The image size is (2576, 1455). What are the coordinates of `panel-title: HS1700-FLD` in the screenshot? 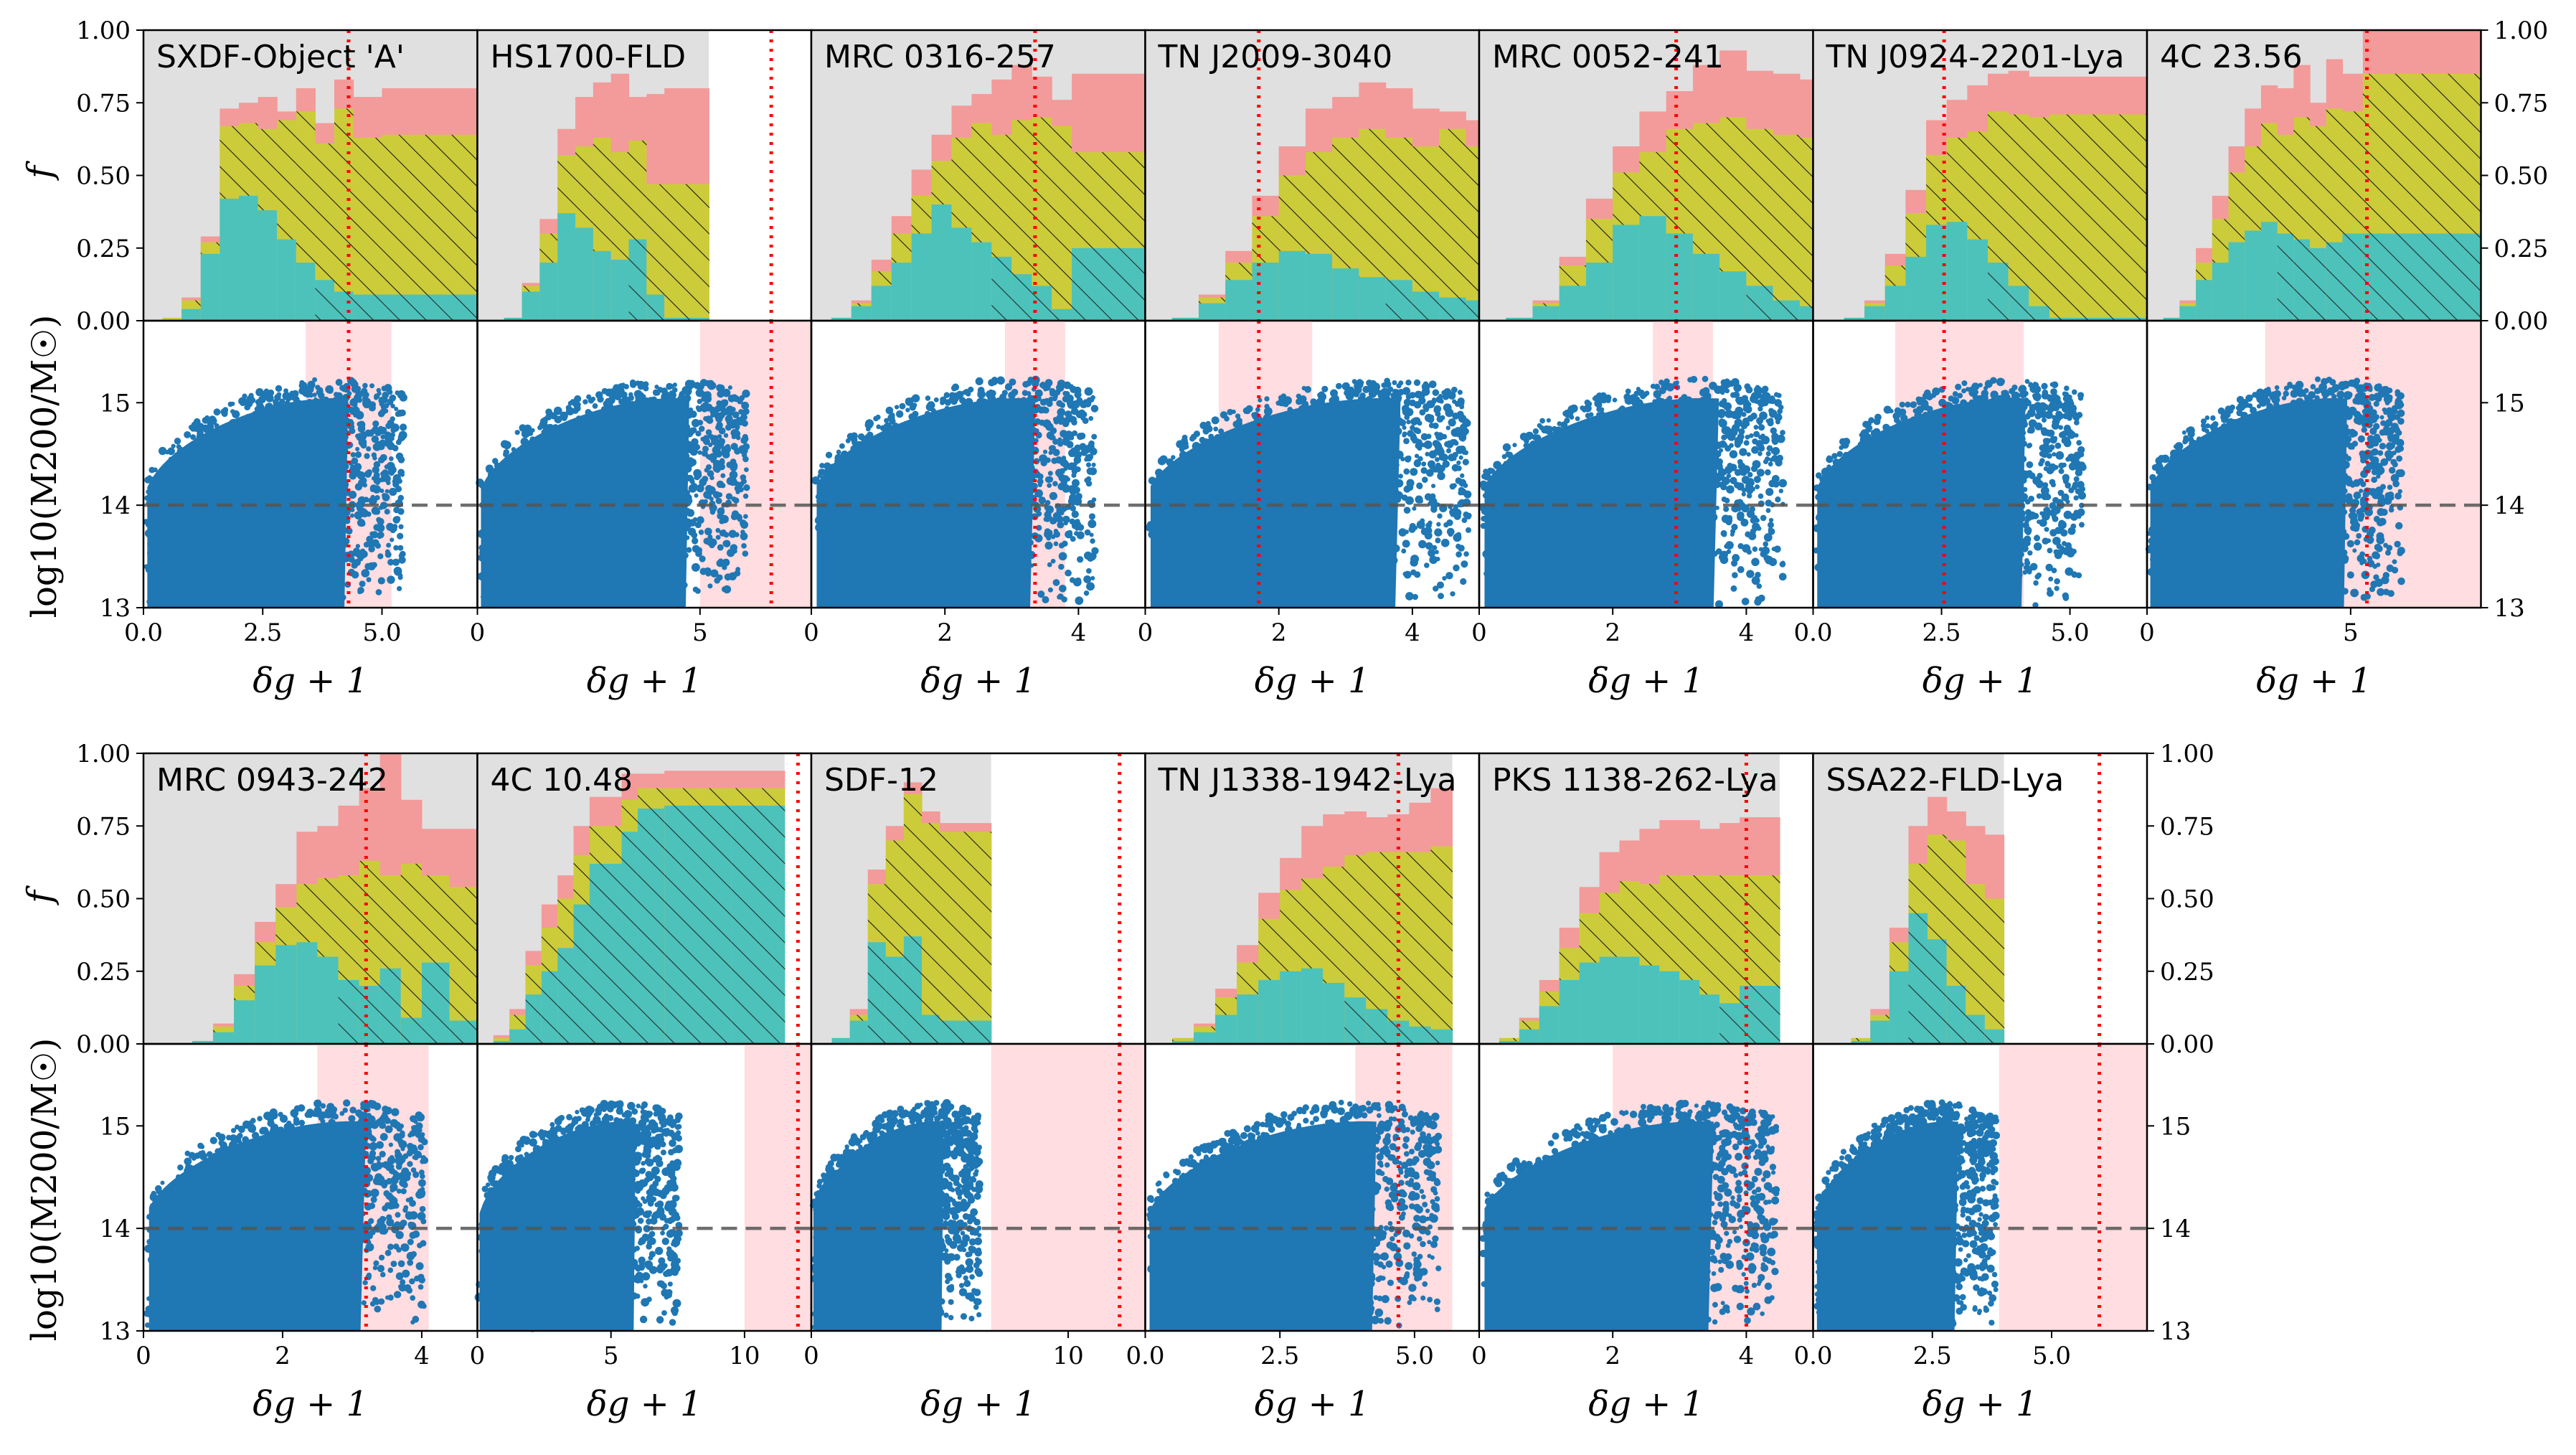 It's located at (589, 57).